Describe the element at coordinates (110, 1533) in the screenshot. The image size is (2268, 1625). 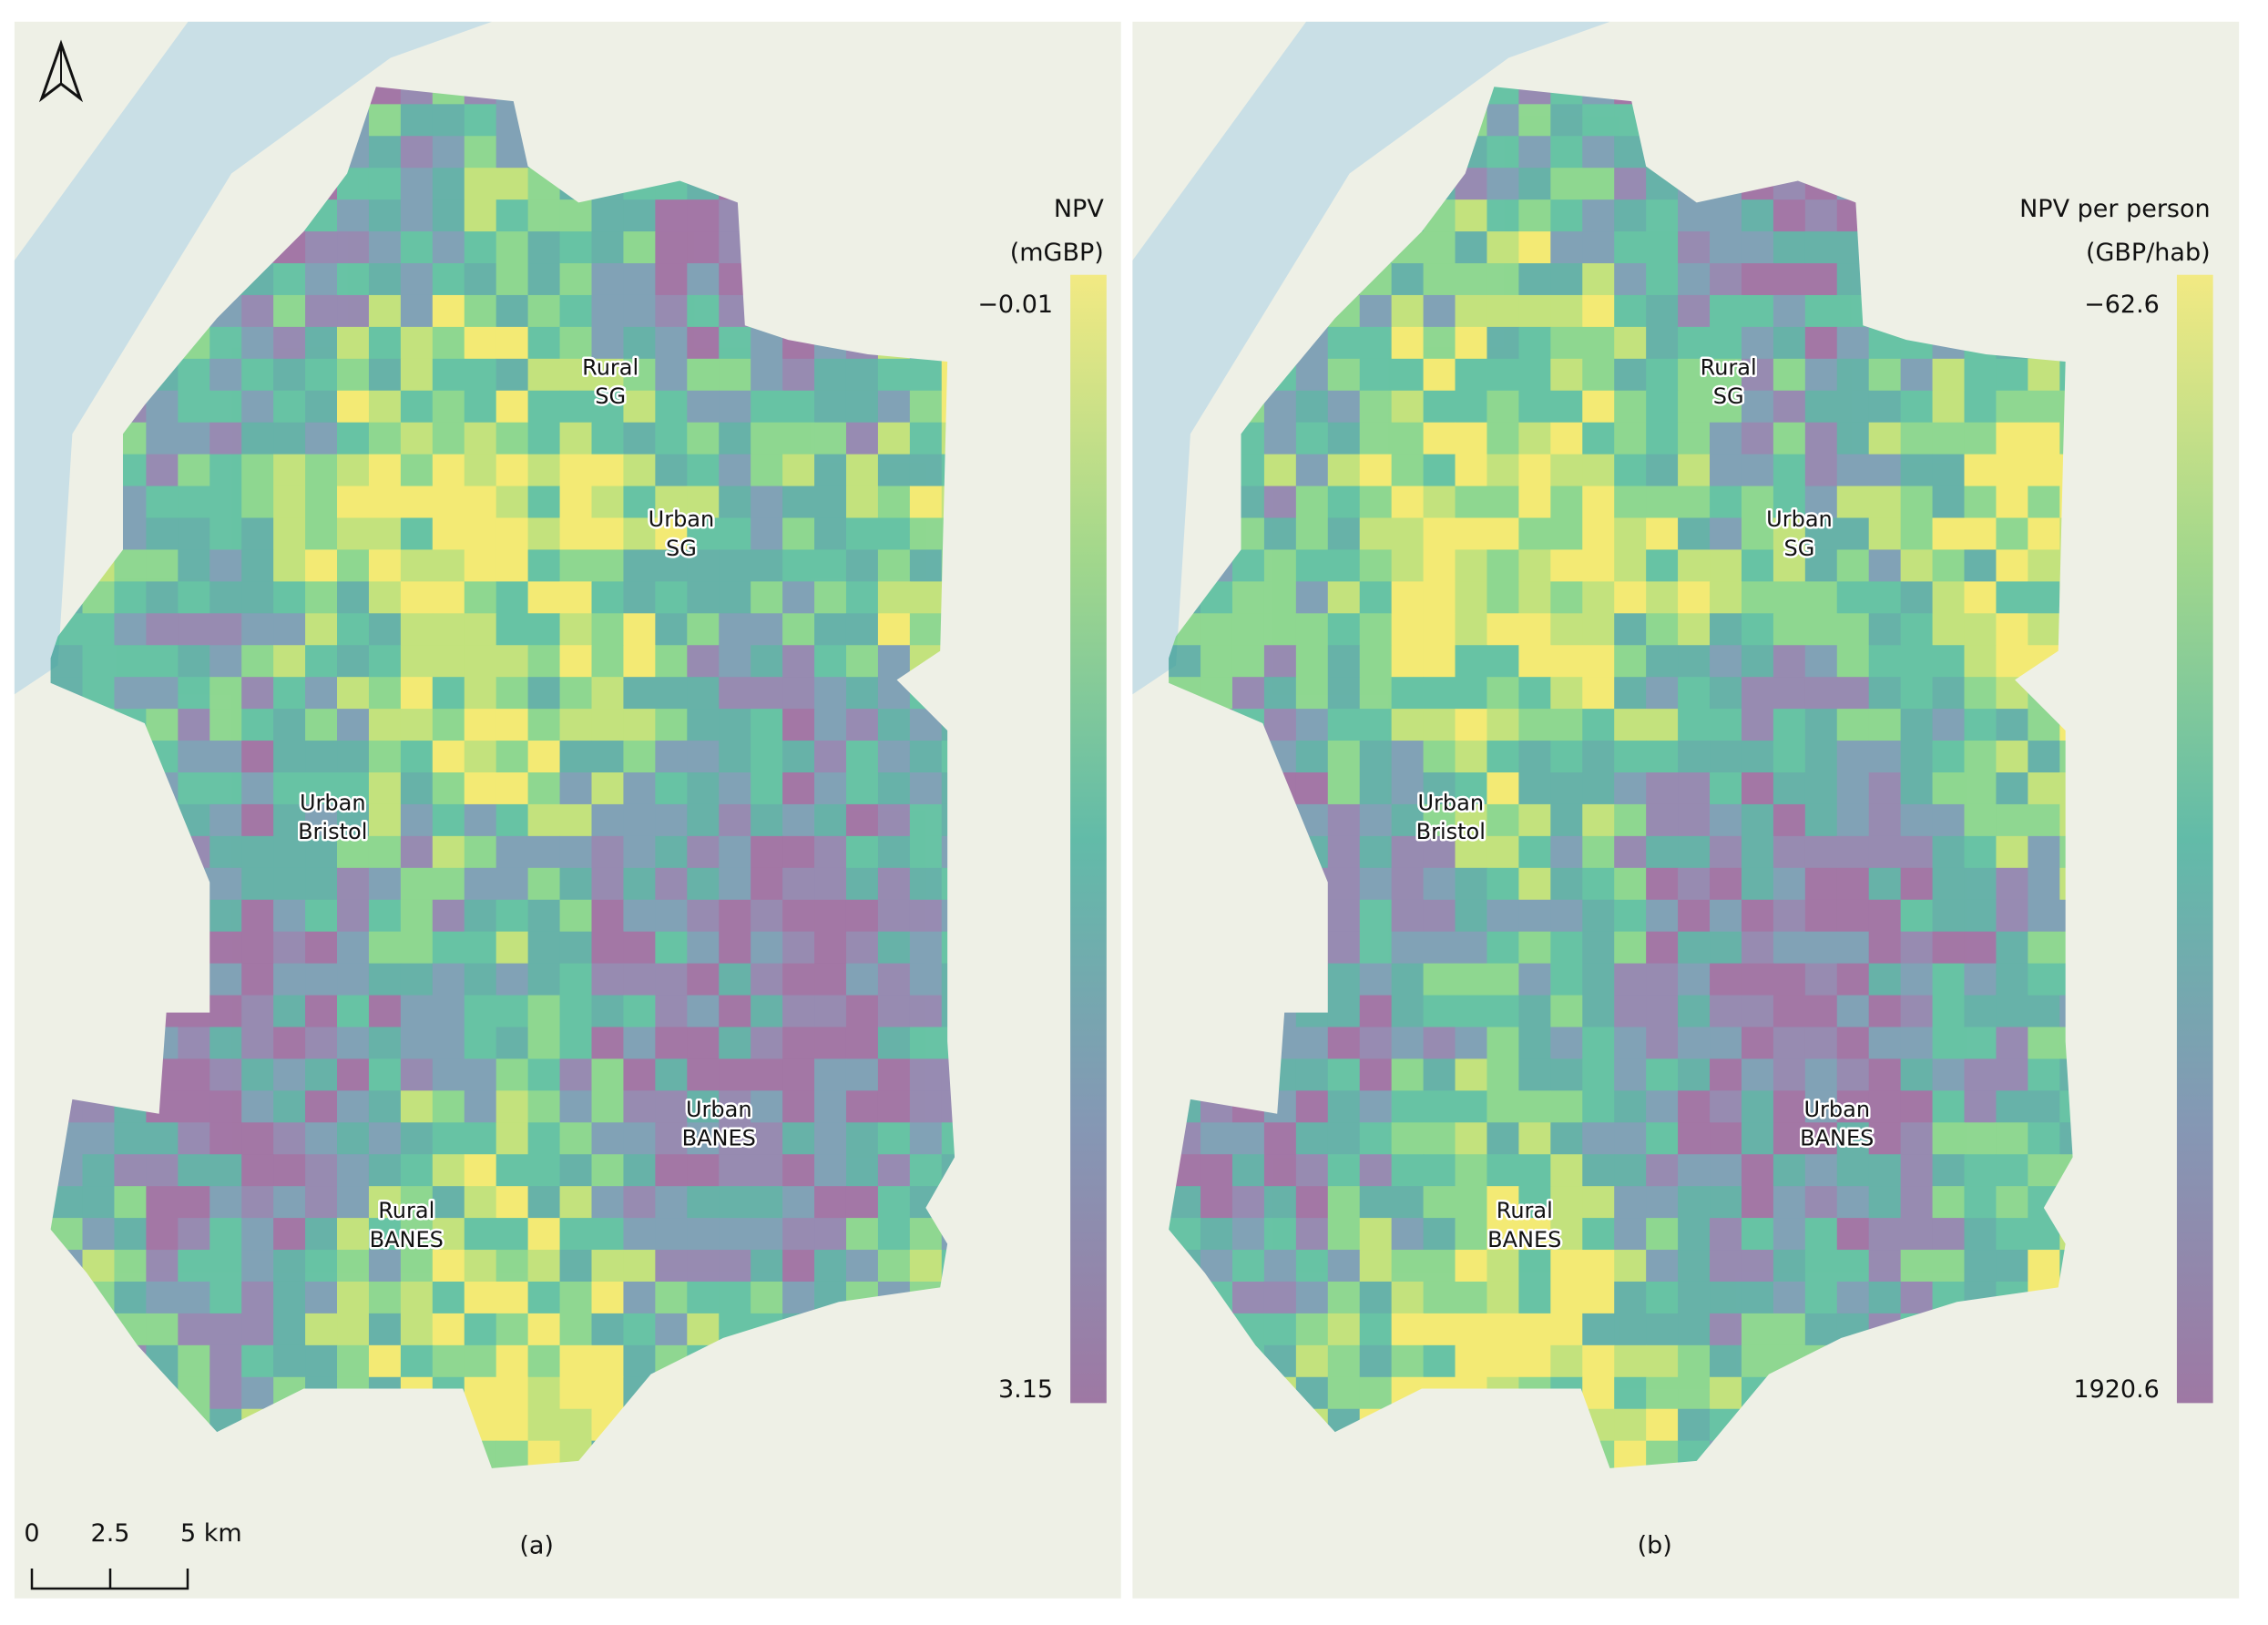
I see `scale-label: 2.5` at that location.